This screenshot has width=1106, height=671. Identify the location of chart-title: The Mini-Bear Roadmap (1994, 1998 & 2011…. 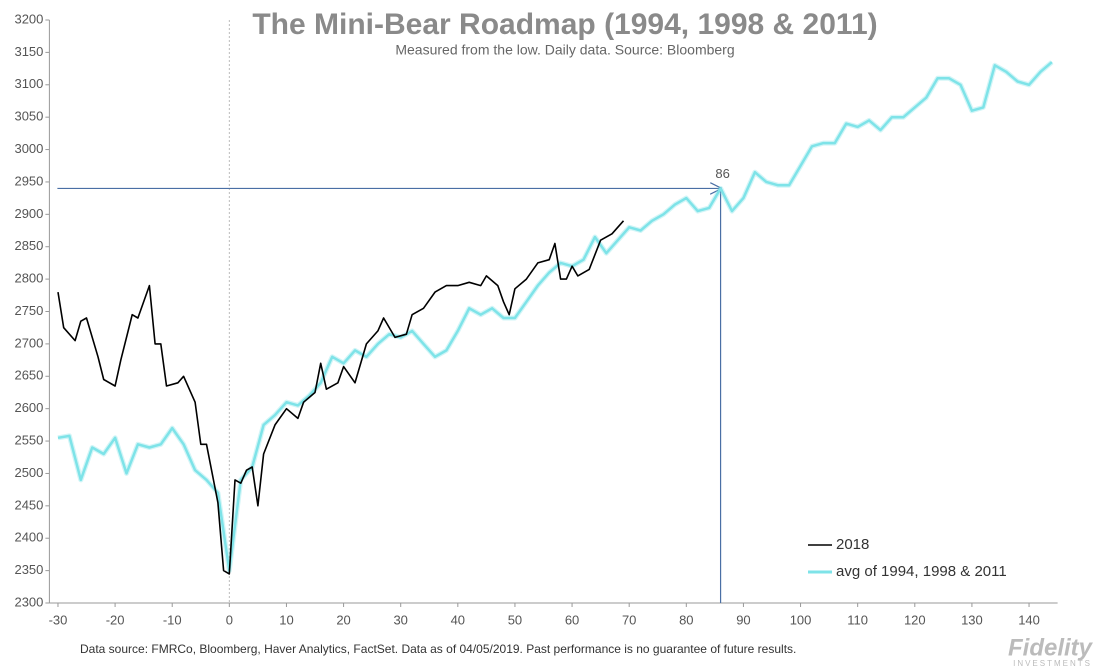
(564, 24).